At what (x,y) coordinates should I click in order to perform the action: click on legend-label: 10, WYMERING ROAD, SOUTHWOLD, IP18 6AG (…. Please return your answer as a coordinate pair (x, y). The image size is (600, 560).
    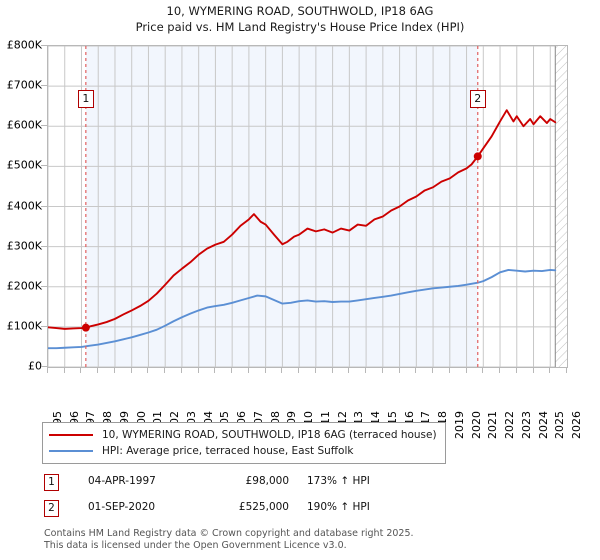
    Looking at the image, I should click on (269, 435).